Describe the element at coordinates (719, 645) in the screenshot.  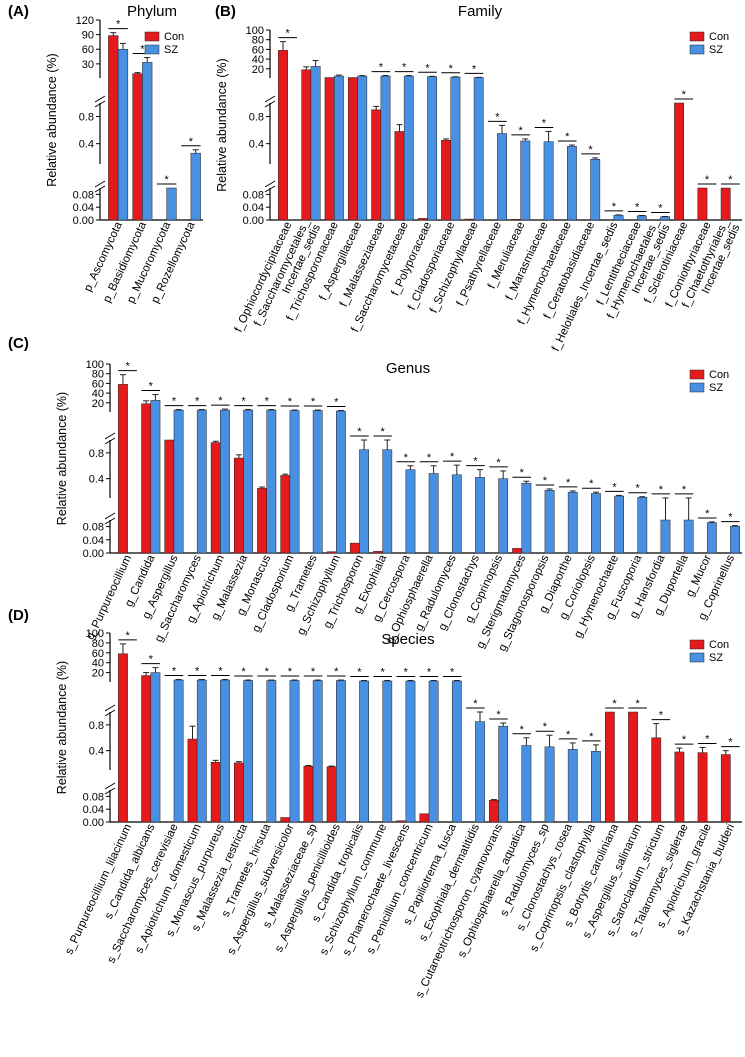
I see `legend-label: Con` at that location.